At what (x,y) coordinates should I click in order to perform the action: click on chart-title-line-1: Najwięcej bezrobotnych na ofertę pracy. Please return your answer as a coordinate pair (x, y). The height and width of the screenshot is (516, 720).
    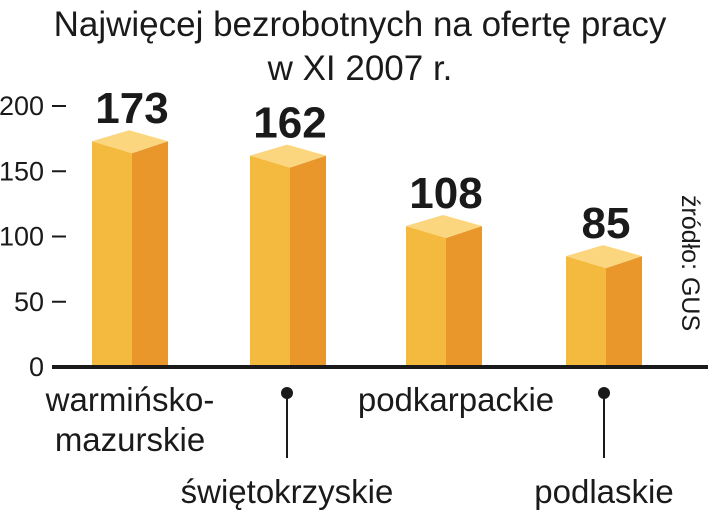
    Looking at the image, I should click on (360, 24).